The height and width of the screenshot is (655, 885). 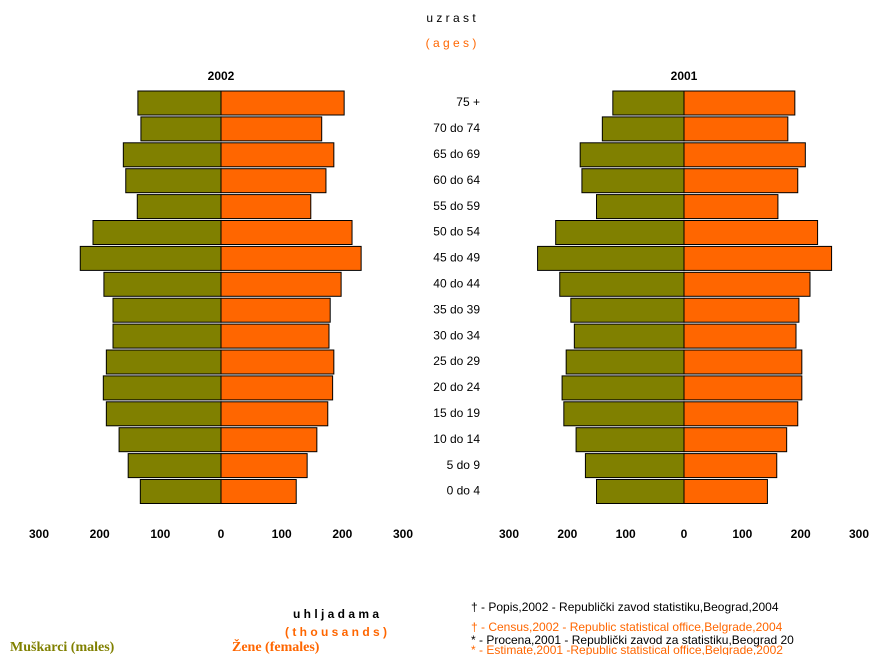 I want to click on title: u z r a s t, so click(x=451, y=18).